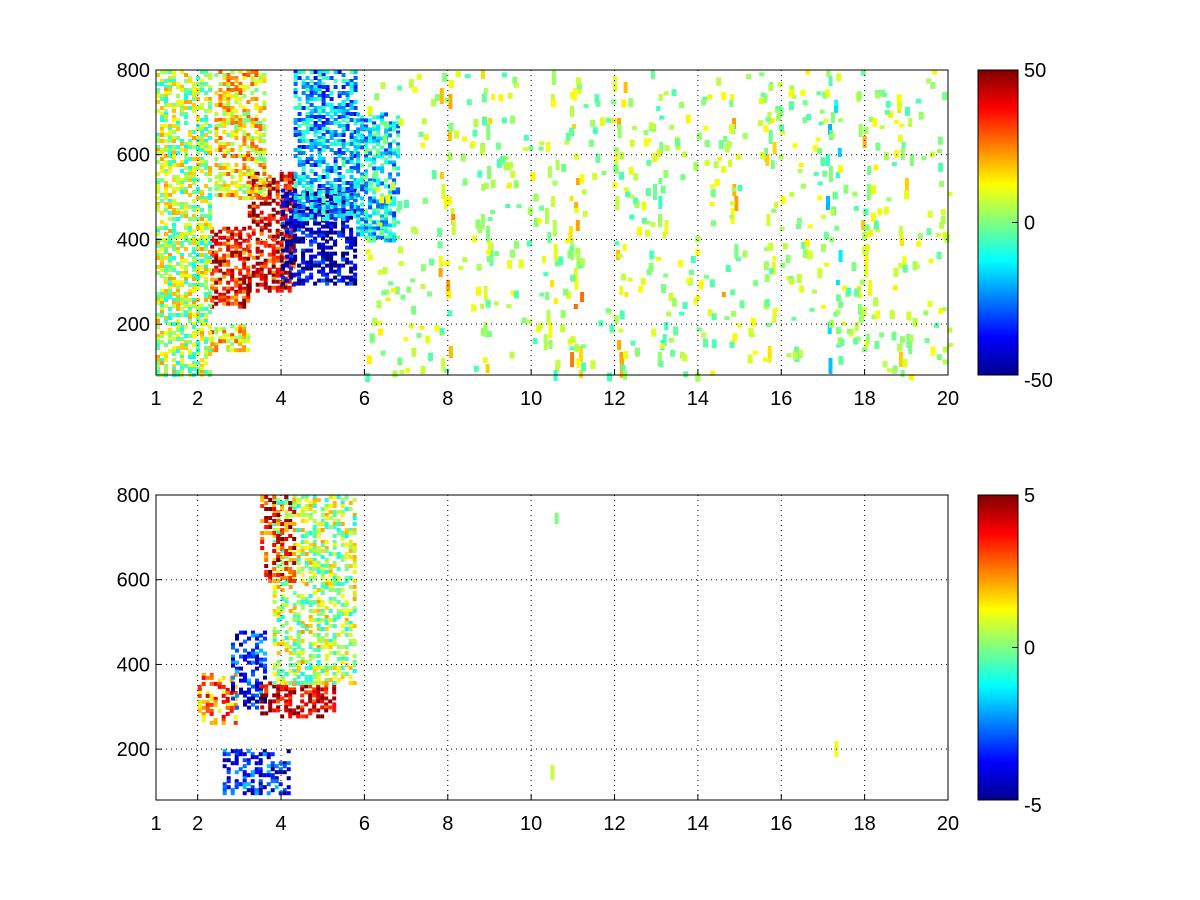 This screenshot has width=1200, height=900. I want to click on colorbar-tick-label: 5, so click(1029, 496).